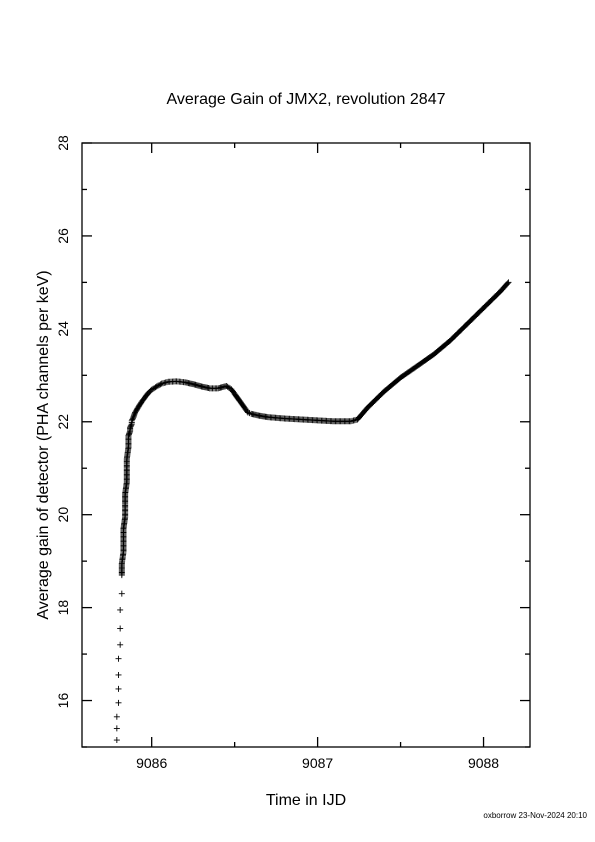  What do you see at coordinates (63, 143) in the screenshot?
I see `y-tick-label: 28` at bounding box center [63, 143].